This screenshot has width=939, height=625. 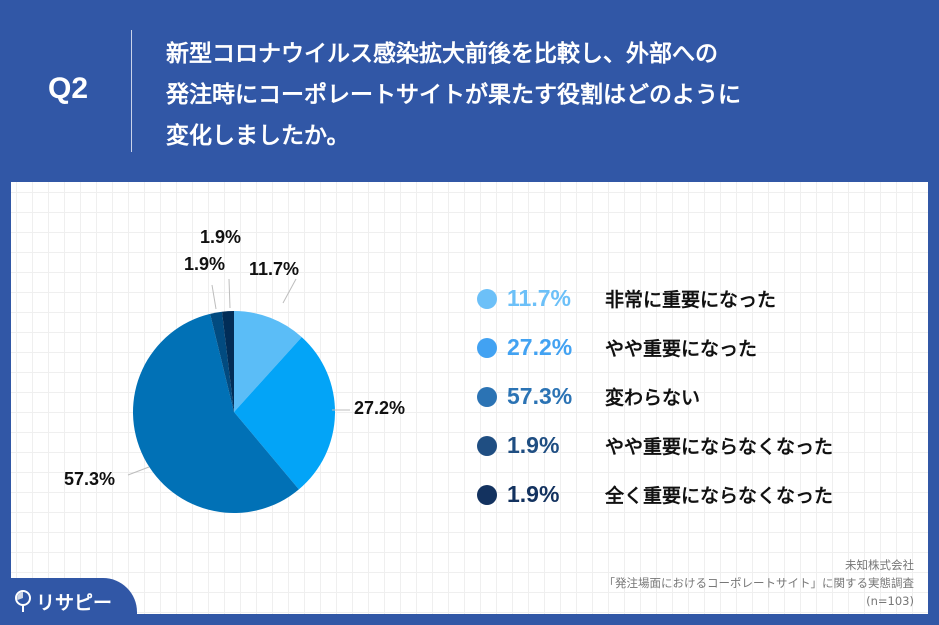 What do you see at coordinates (442, 54) in the screenshot?
I see `title-line: 新型コロナウイルス感染拡大前後を比較し、外部への` at bounding box center [442, 54].